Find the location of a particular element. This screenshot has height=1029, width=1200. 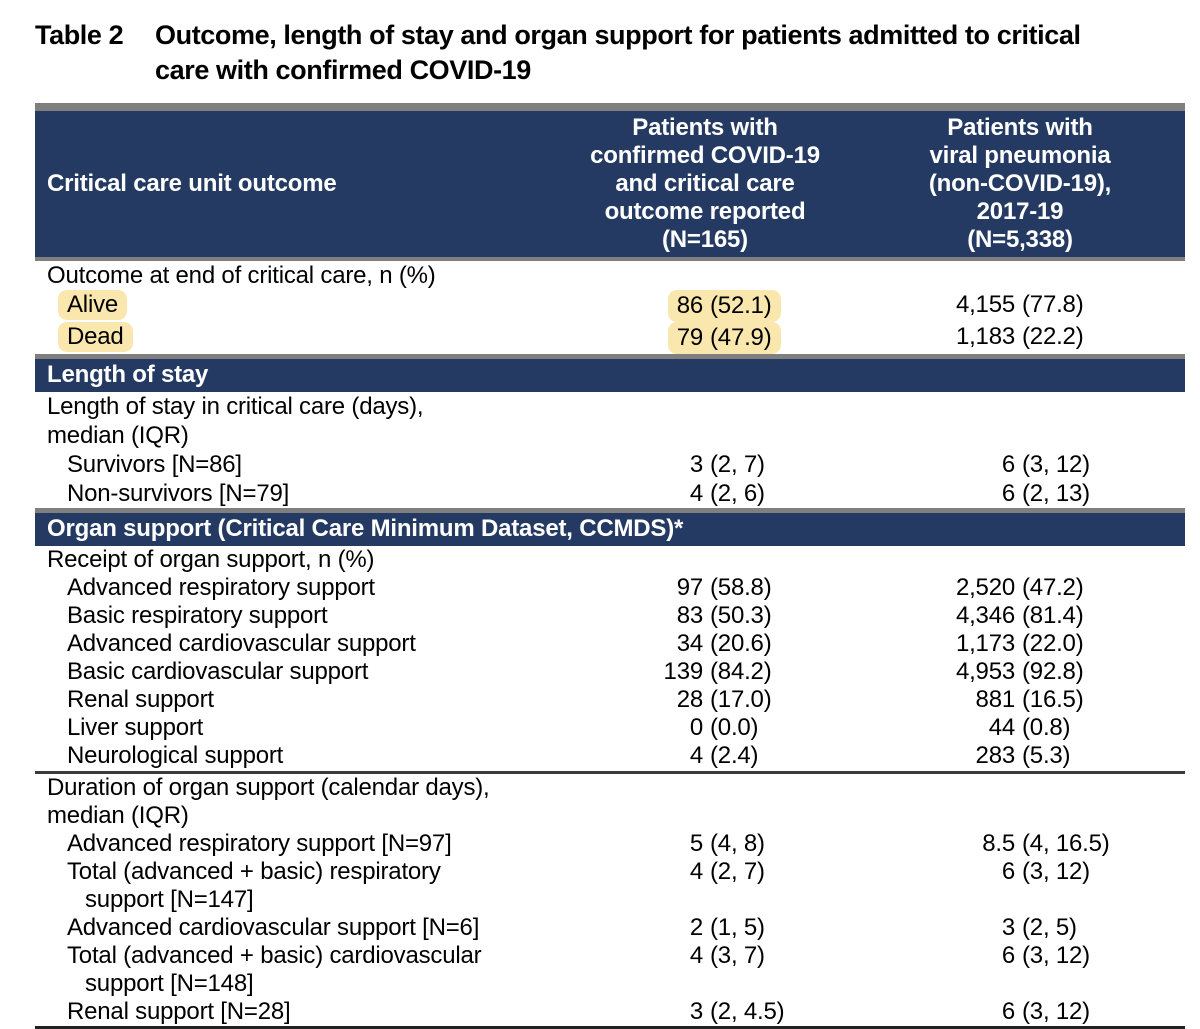

value-pct: (0.8) is located at coordinates (1046, 727).